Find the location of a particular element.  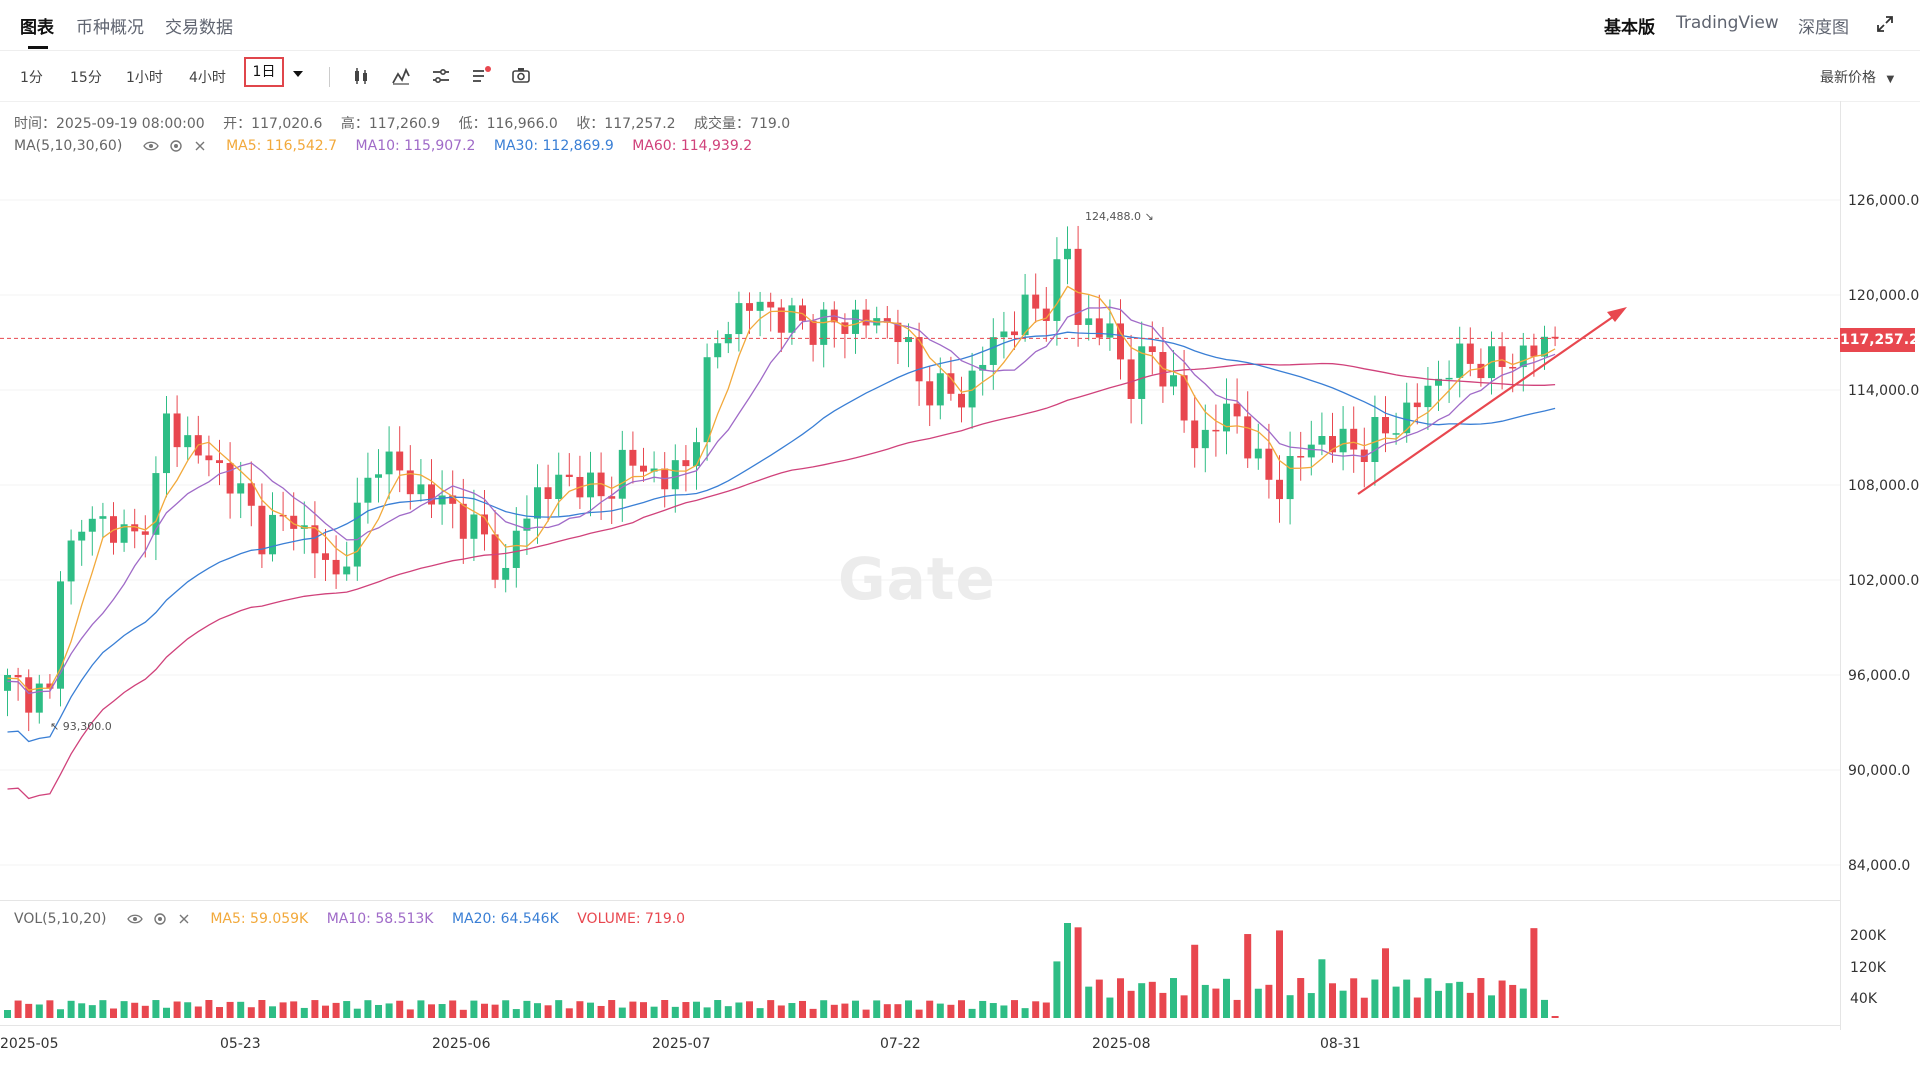

interval-1d: 1日 is located at coordinates (264, 72).